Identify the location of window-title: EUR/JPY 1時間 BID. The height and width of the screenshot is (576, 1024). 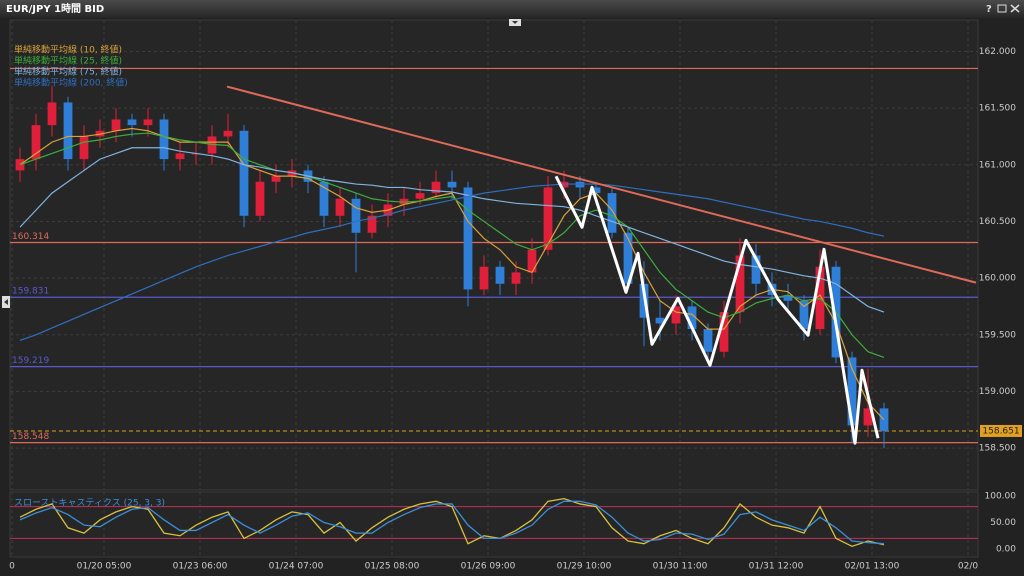
(55, 8).